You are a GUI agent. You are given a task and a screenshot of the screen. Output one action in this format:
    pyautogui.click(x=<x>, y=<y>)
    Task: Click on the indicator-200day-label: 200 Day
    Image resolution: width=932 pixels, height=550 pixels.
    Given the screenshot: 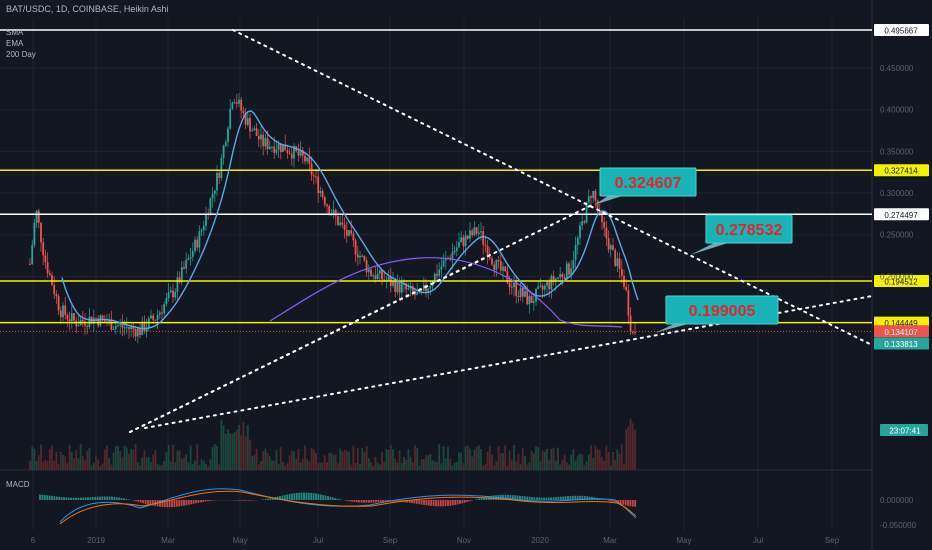 What is the action you would take?
    pyautogui.click(x=21, y=54)
    